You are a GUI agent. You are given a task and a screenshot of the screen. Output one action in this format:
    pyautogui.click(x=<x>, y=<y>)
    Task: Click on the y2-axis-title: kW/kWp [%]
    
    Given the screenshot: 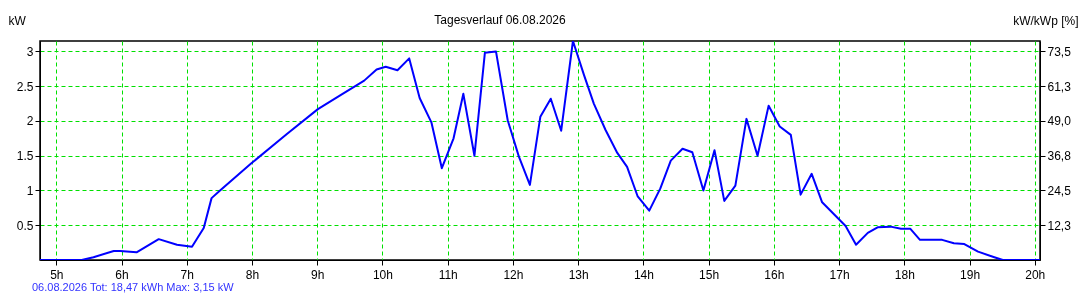 What is the action you would take?
    pyautogui.click(x=1046, y=20)
    